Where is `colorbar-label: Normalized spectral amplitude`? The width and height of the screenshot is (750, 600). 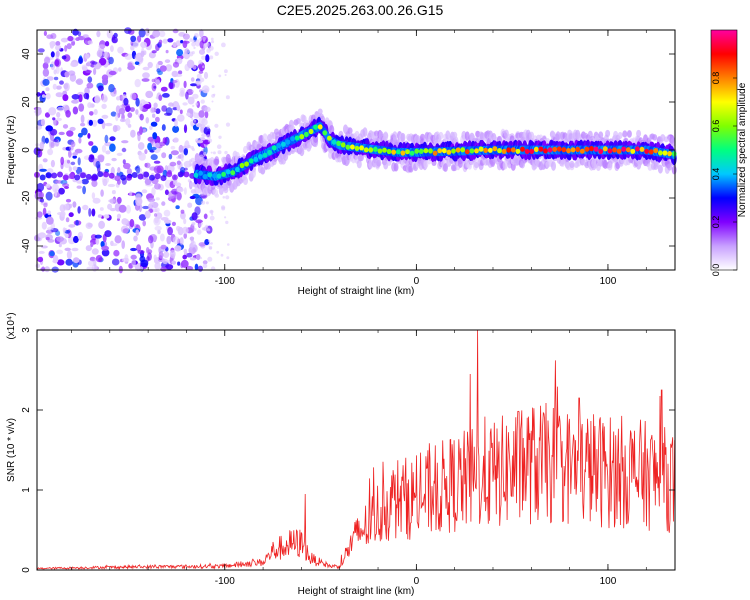 colorbar-label: Normalized spectral amplitude is located at coordinates (742, 149).